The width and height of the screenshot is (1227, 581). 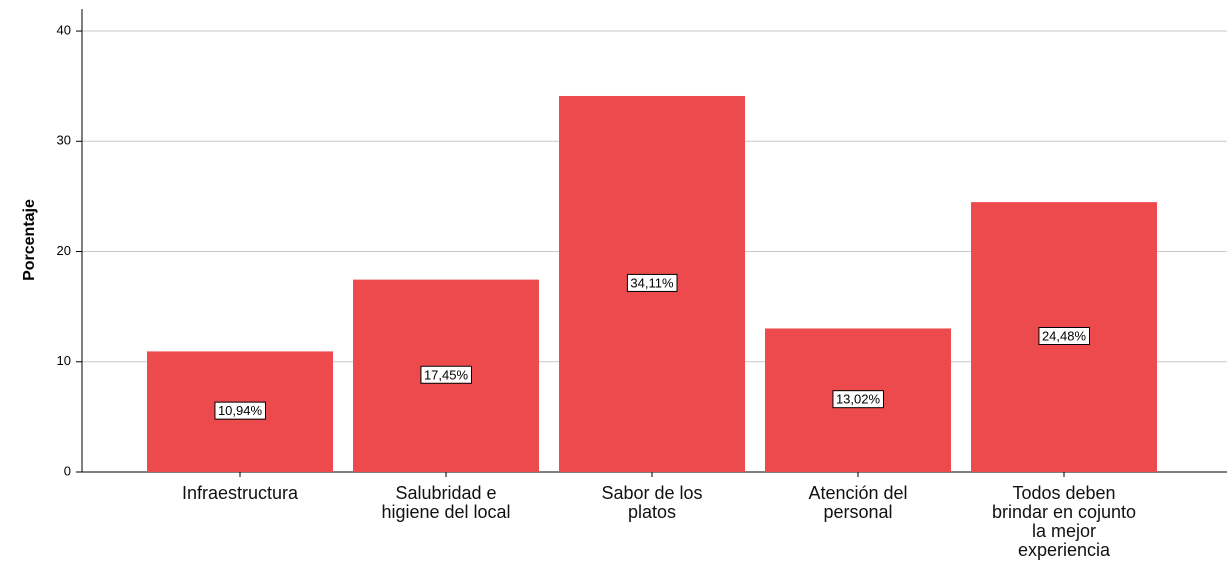 What do you see at coordinates (858, 502) in the screenshot?
I see `x-tick-label: Atención del personal` at bounding box center [858, 502].